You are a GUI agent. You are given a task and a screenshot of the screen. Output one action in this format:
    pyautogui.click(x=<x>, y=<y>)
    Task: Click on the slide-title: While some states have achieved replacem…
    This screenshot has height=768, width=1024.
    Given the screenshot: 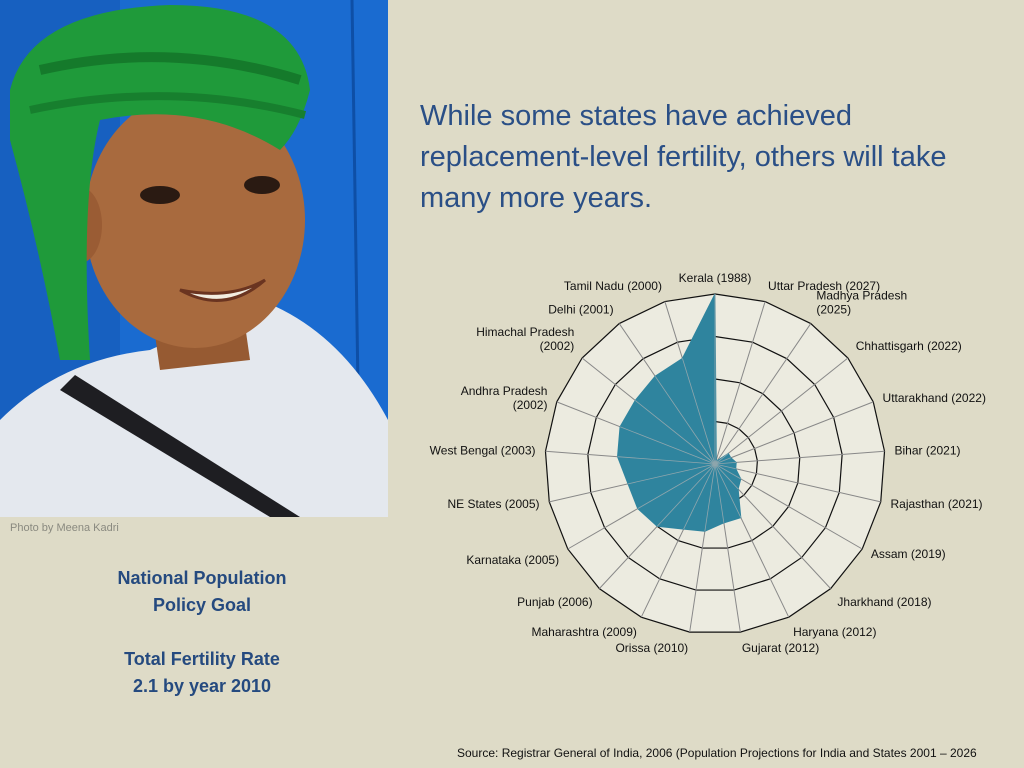 What is the action you would take?
    pyautogui.click(x=683, y=157)
    